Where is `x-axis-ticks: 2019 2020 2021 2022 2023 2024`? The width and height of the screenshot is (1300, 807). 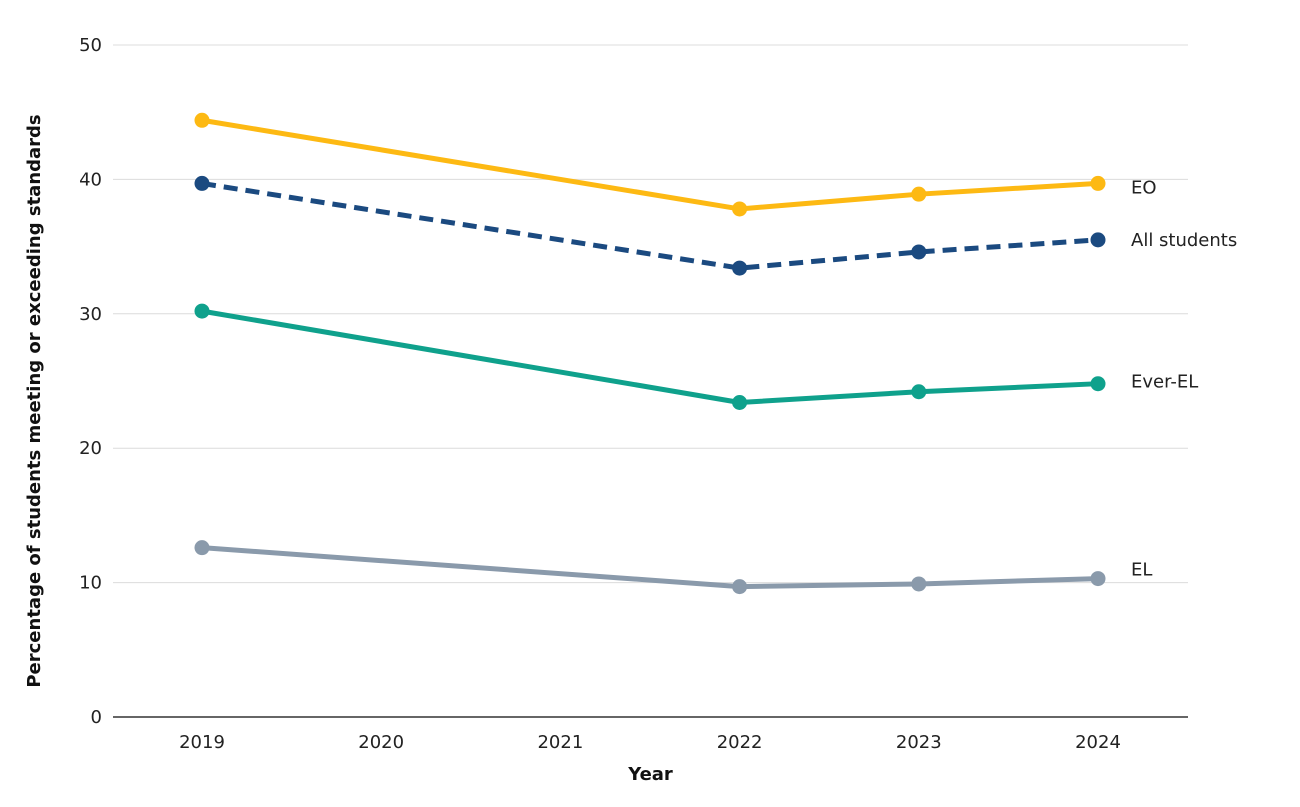 x-axis-ticks: 2019 2020 2021 2022 2023 2024 is located at coordinates (650, 742).